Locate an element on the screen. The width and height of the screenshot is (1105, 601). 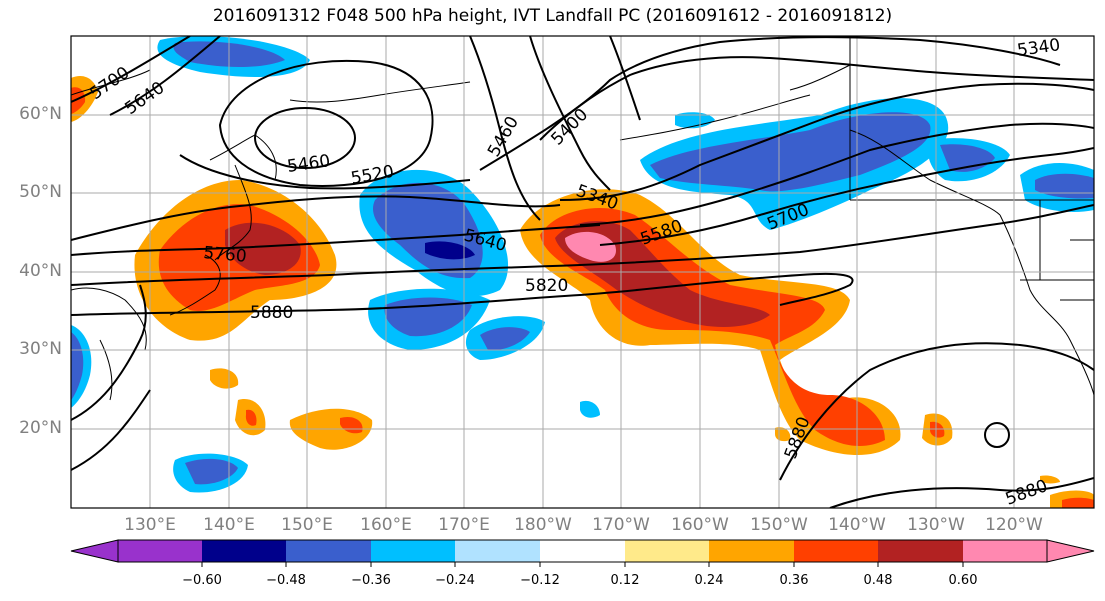
lat-label: 30°N is located at coordinates (40, 349).